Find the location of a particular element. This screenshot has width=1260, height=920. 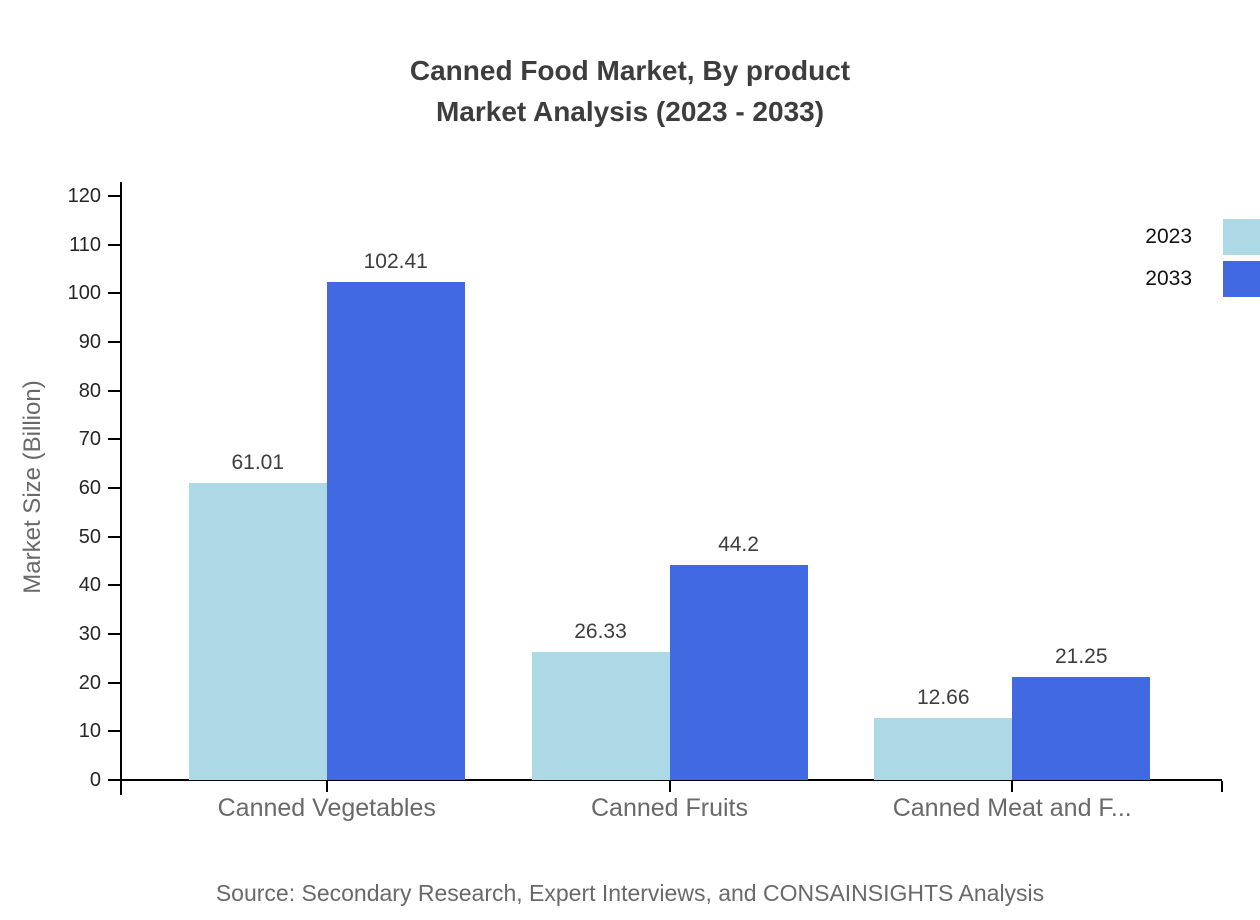

y-axis-tick-label: 90 is located at coordinates (89, 341).